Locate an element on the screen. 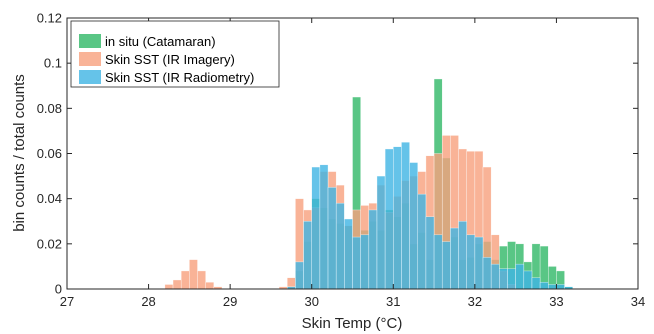  y-tick-label: 0.12 is located at coordinates (49, 18).